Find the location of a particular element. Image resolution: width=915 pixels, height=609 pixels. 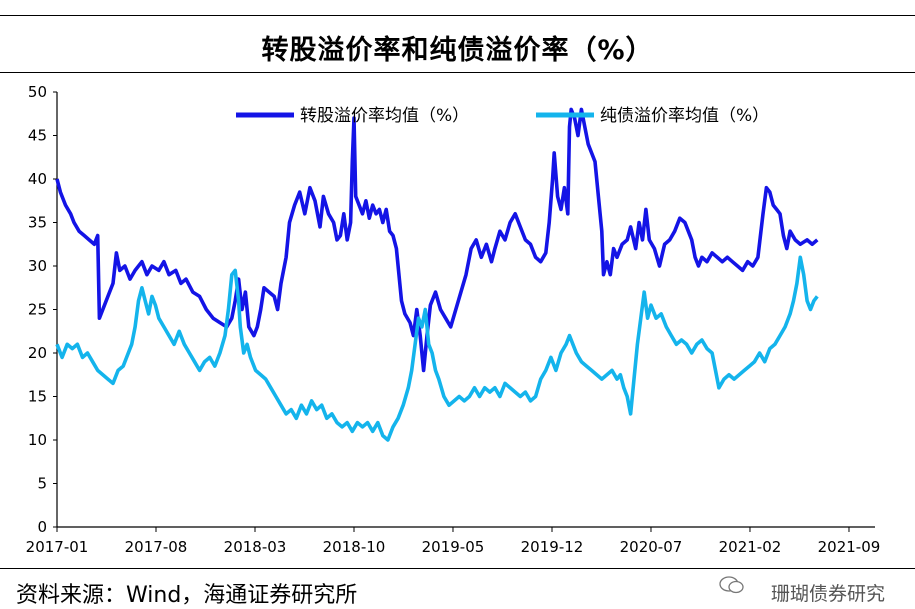

watermark: 珊瑚债券研究 is located at coordinates (827, 594).